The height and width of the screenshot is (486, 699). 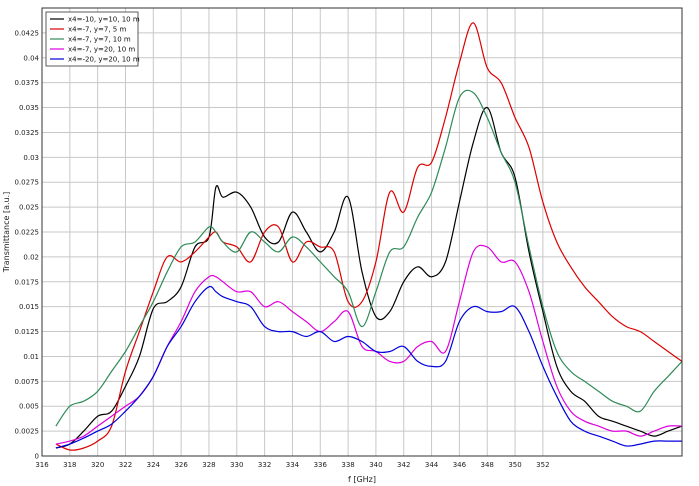 I want to click on y-tick-label: 0.0125, so click(x=27, y=332).